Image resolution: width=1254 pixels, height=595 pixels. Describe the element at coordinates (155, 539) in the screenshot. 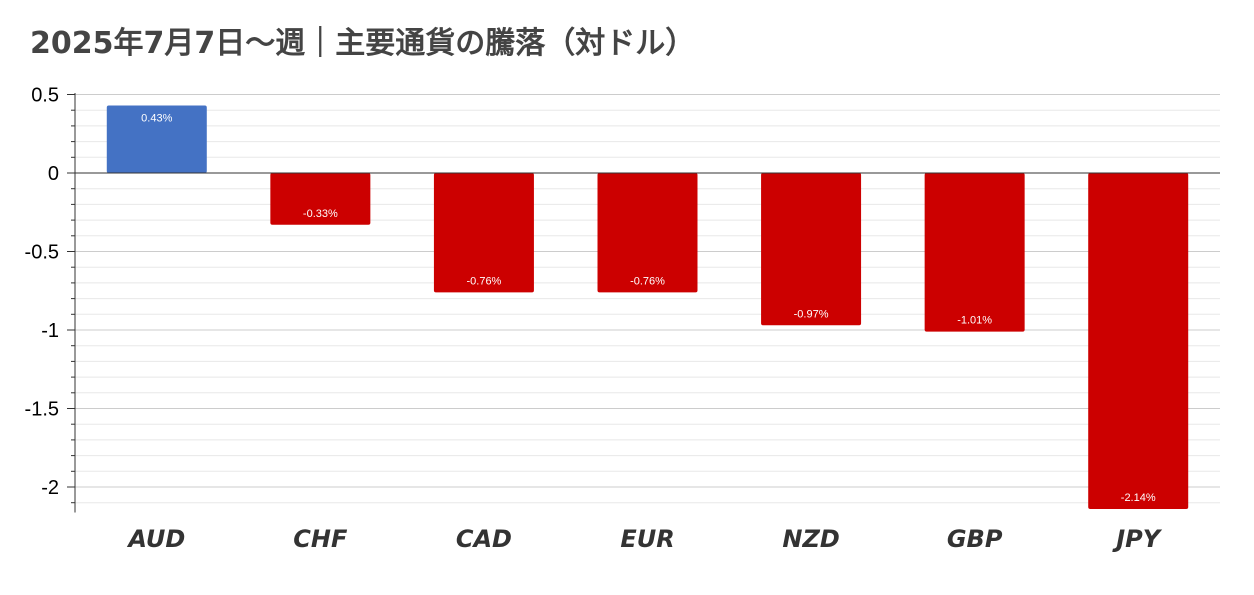

I see `x-category-label: AUD` at that location.